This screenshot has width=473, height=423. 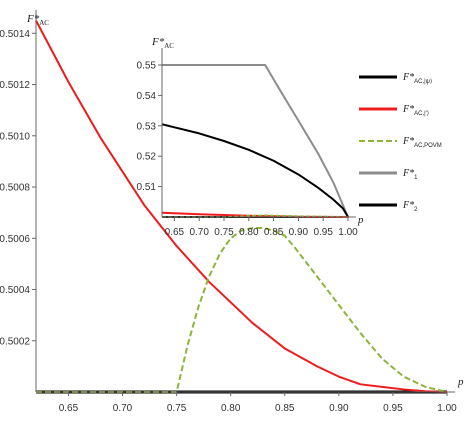 What do you see at coordinates (224, 232) in the screenshot?
I see `inset-x-tick-label: 0.75` at bounding box center [224, 232].